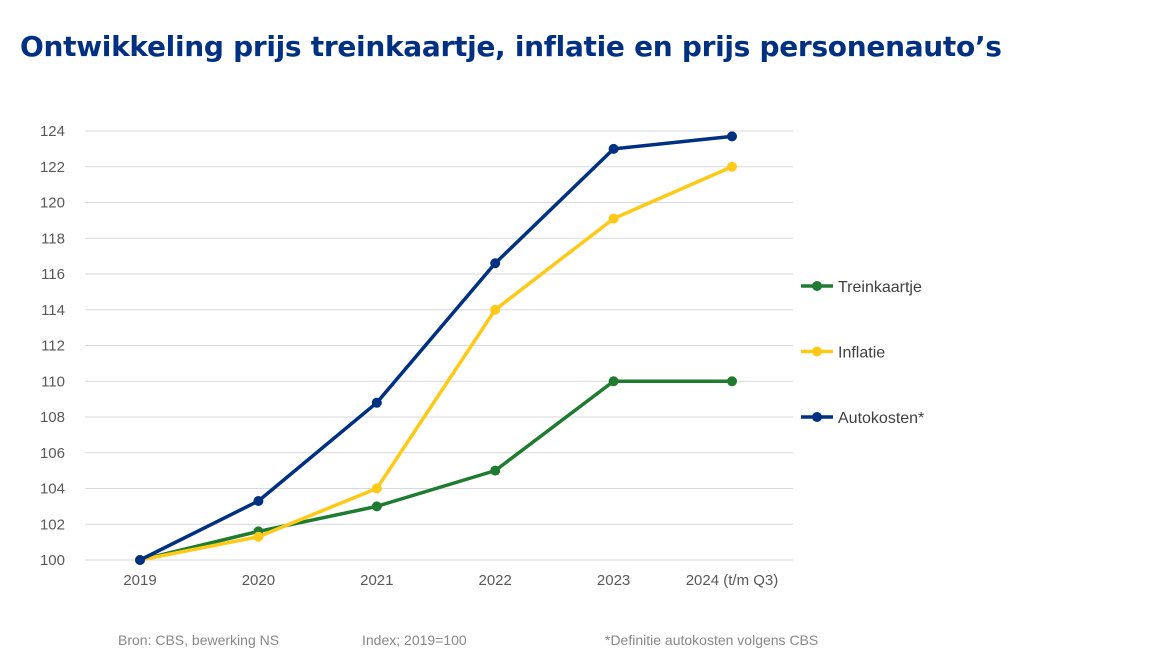 The width and height of the screenshot is (1152, 663). I want to click on y-tick-label: 122, so click(52, 167).